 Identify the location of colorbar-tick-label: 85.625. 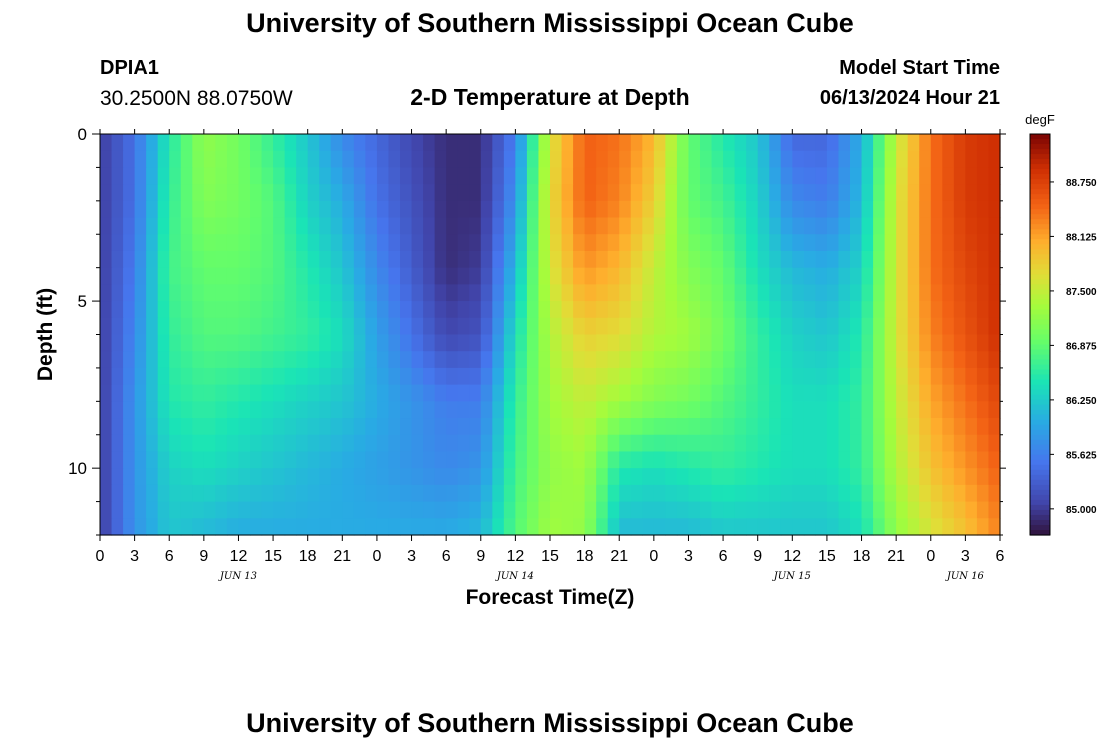
(1081, 455).